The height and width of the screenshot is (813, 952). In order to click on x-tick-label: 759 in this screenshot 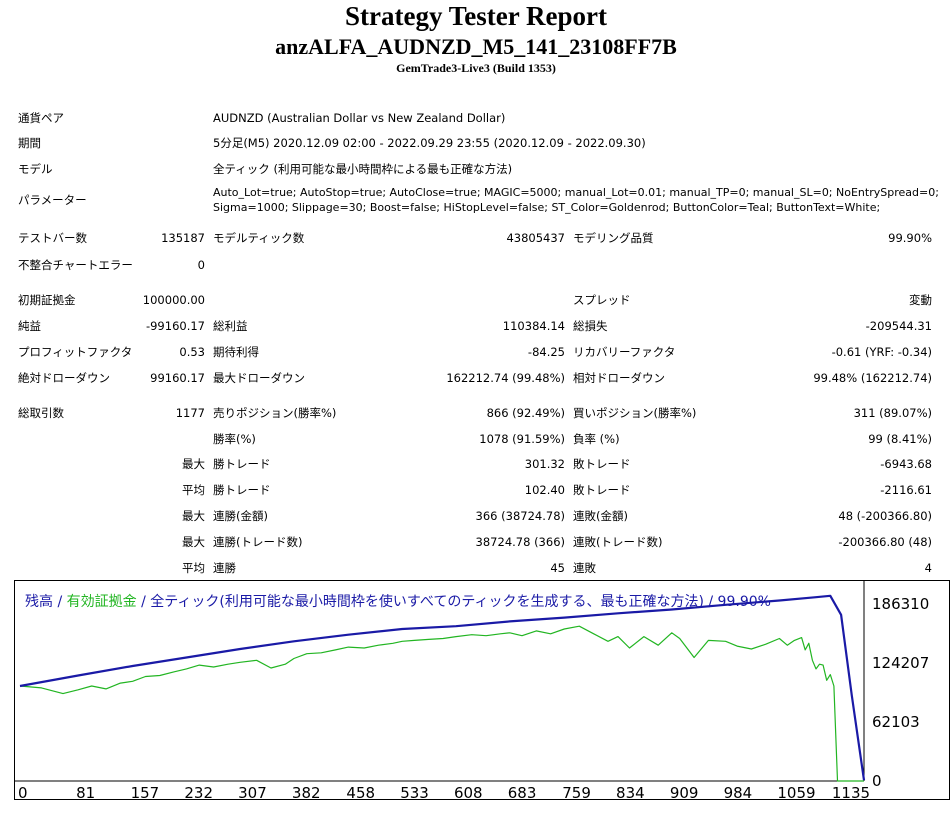, I will do `click(576, 793)`.